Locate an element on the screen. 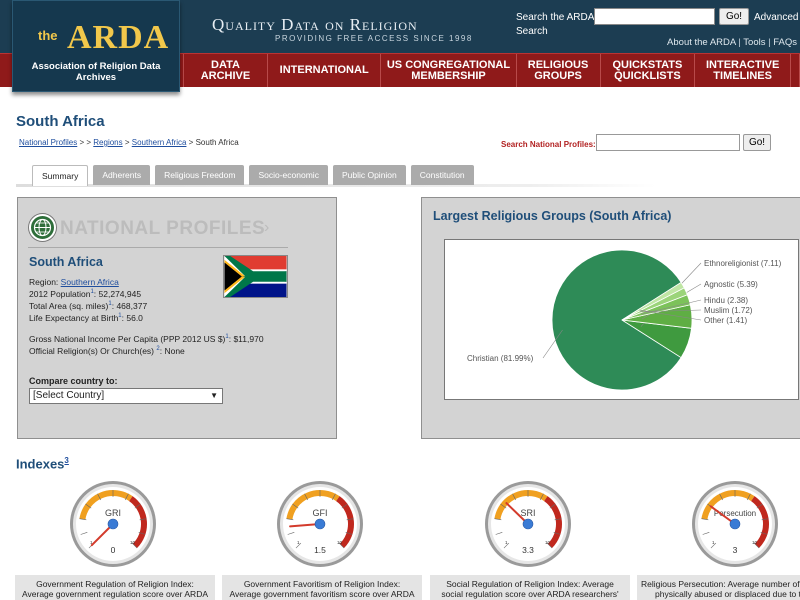 The image size is (800, 600). faqs-link: FAQs is located at coordinates (785, 42).